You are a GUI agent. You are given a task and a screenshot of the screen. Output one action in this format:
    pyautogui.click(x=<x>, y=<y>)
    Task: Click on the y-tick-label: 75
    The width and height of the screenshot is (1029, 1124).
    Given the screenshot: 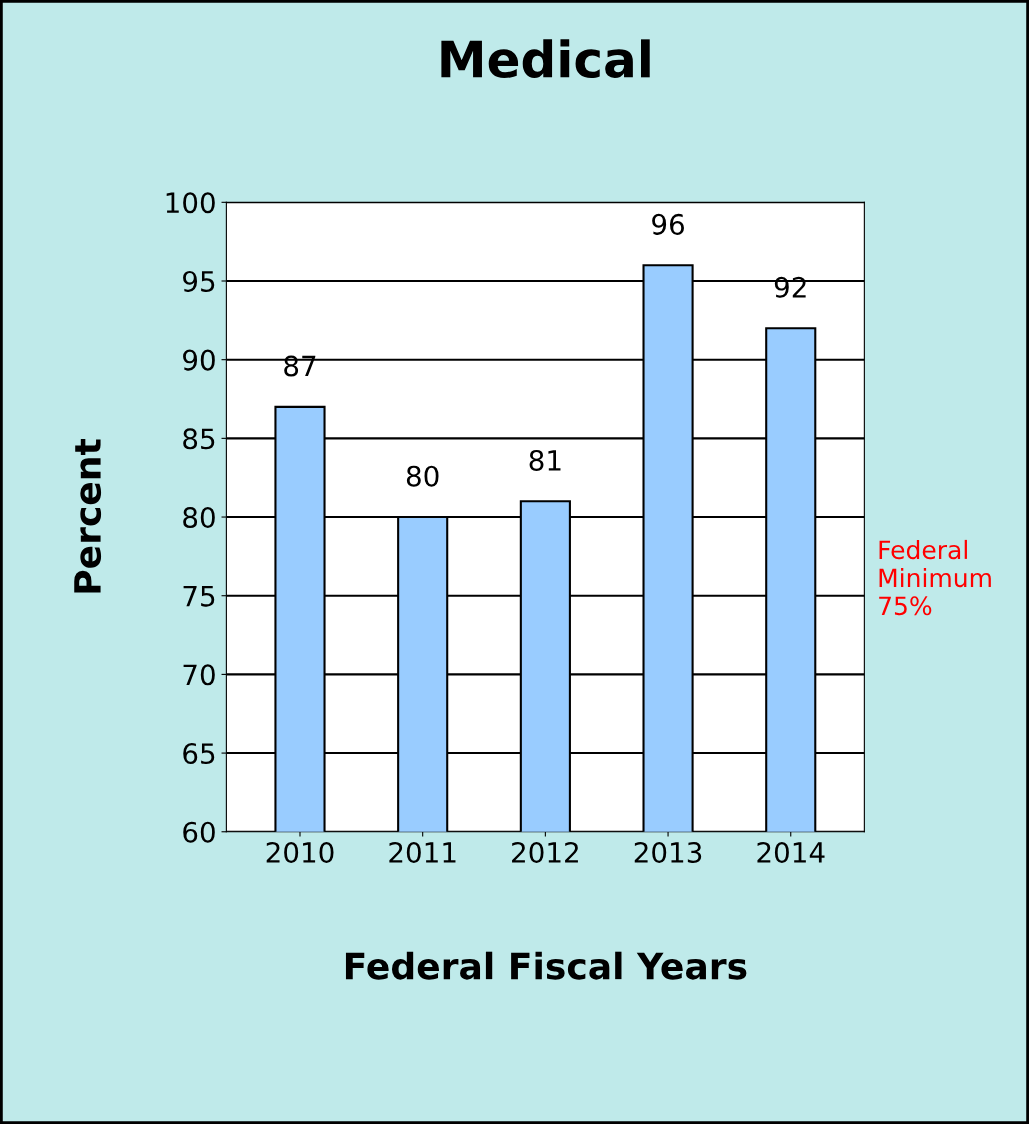 What is the action you would take?
    pyautogui.click(x=199, y=596)
    